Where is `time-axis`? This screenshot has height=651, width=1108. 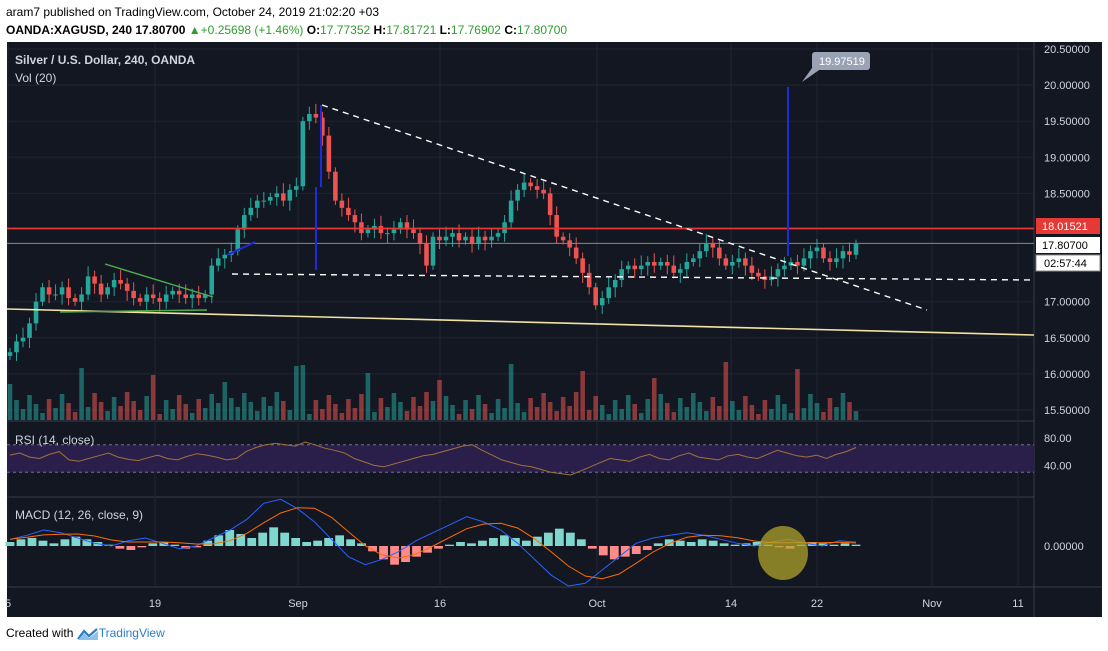 time-axis is located at coordinates (554, 602).